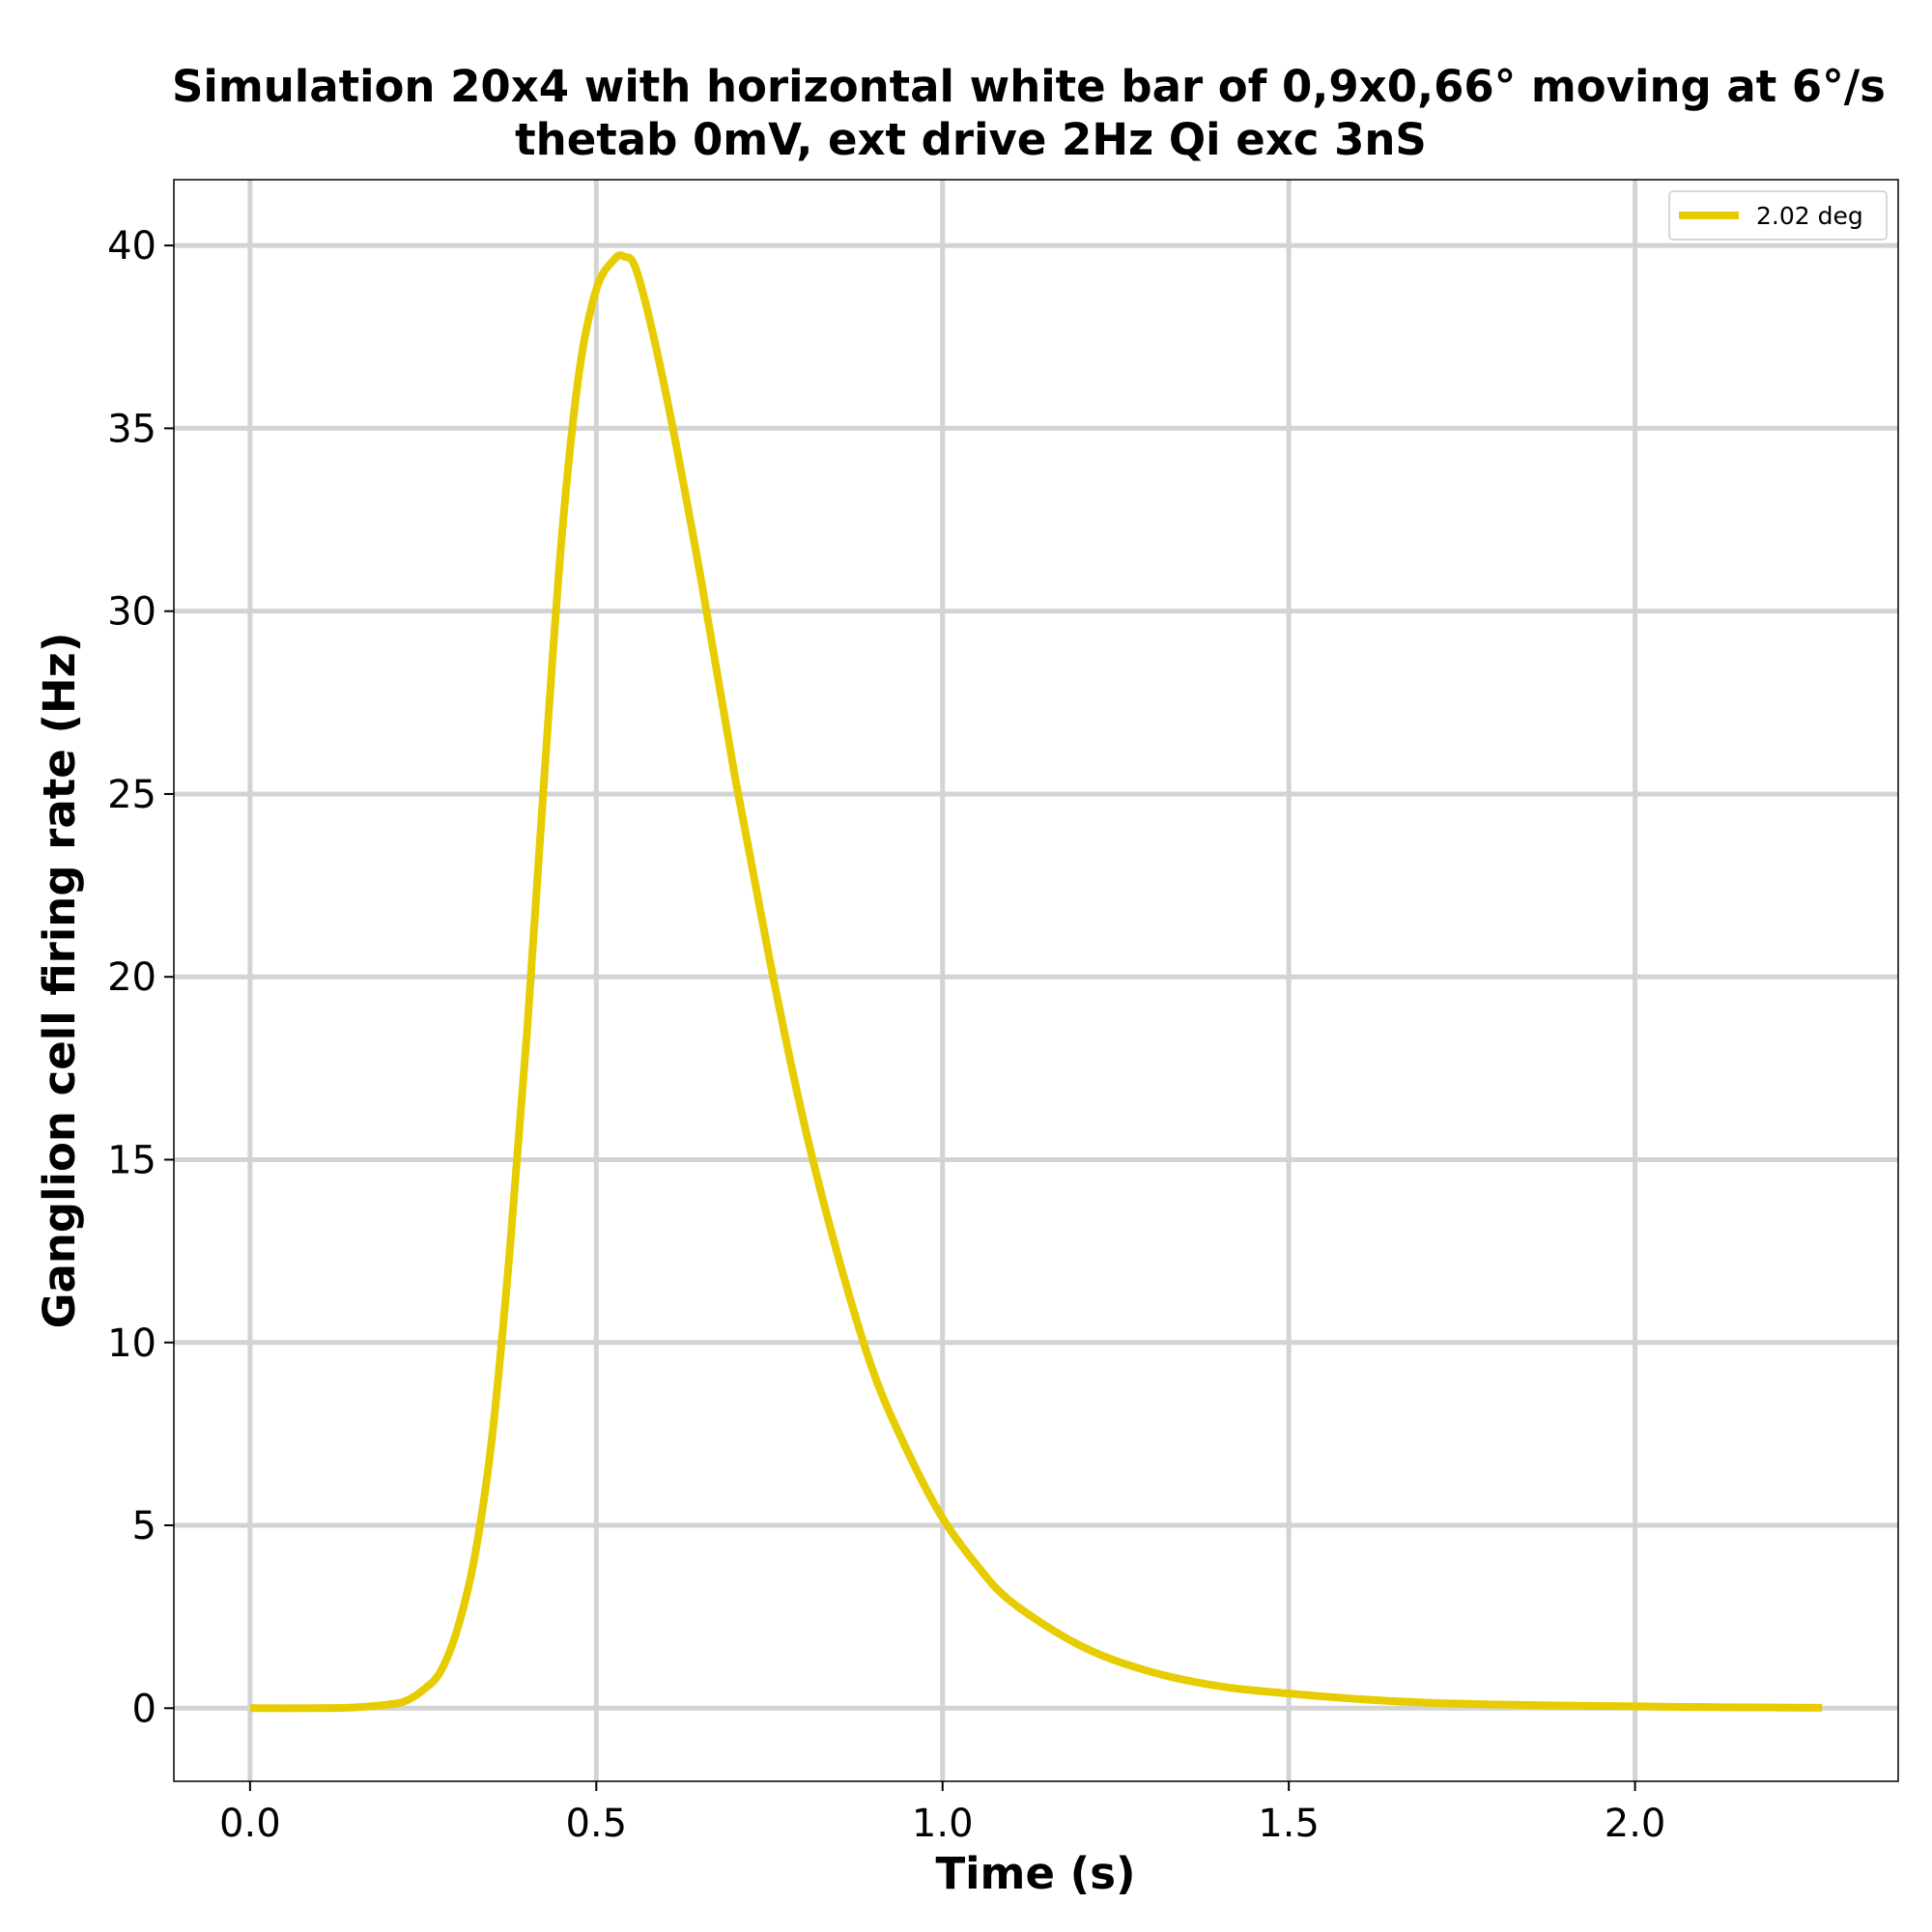 The width and height of the screenshot is (1932, 1932). I want to click on y-tick-label: 35, so click(131, 429).